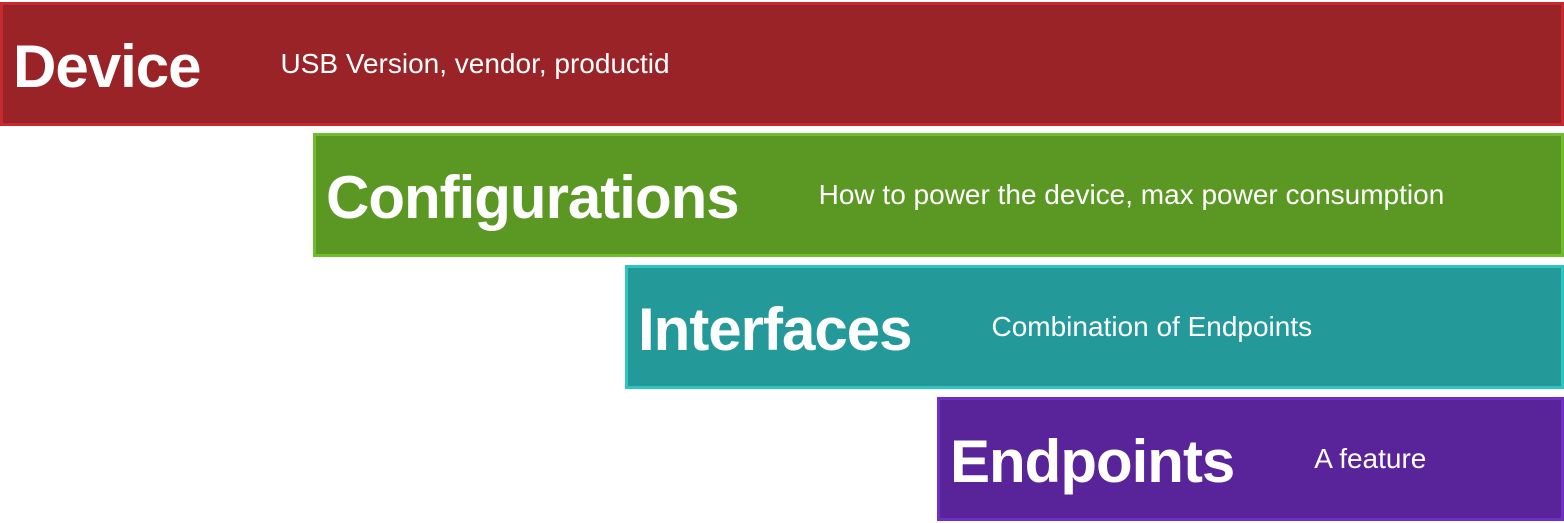 The width and height of the screenshot is (1564, 523). Describe the element at coordinates (1092, 461) in the screenshot. I see `level-title-endpoints: Endpoints` at that location.